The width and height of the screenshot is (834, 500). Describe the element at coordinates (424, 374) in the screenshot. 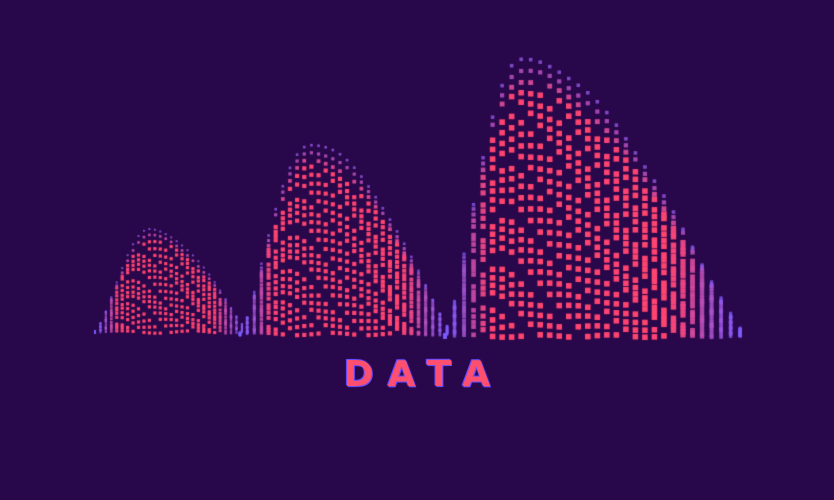

I see `title-text: DATA` at that location.